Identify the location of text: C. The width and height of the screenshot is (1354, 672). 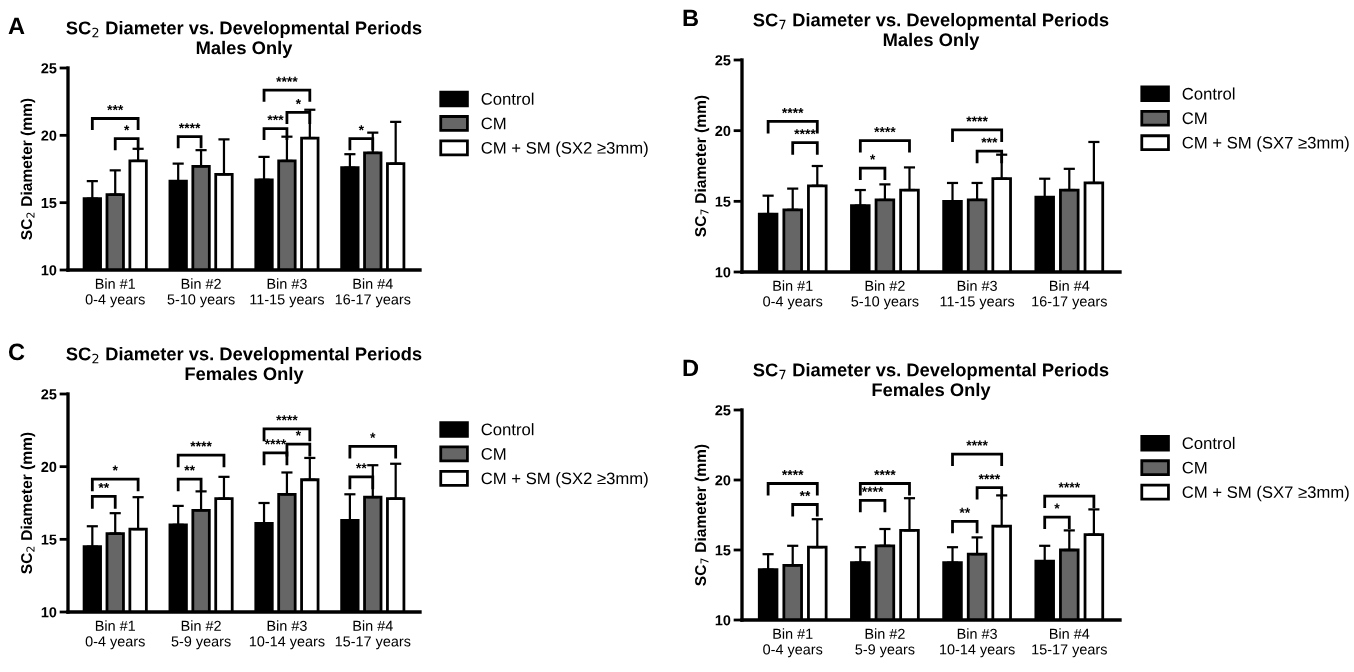
(16, 352).